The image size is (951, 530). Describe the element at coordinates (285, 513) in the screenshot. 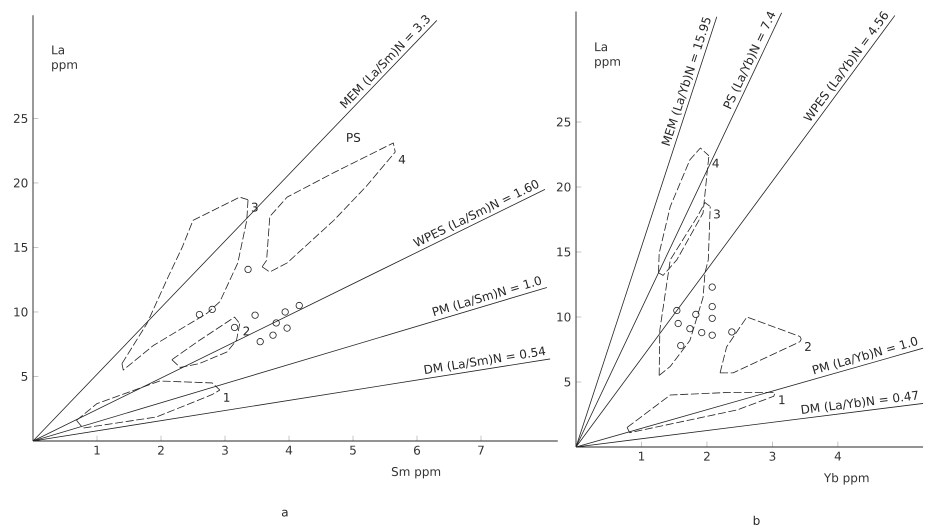

I see `text: a` at that location.